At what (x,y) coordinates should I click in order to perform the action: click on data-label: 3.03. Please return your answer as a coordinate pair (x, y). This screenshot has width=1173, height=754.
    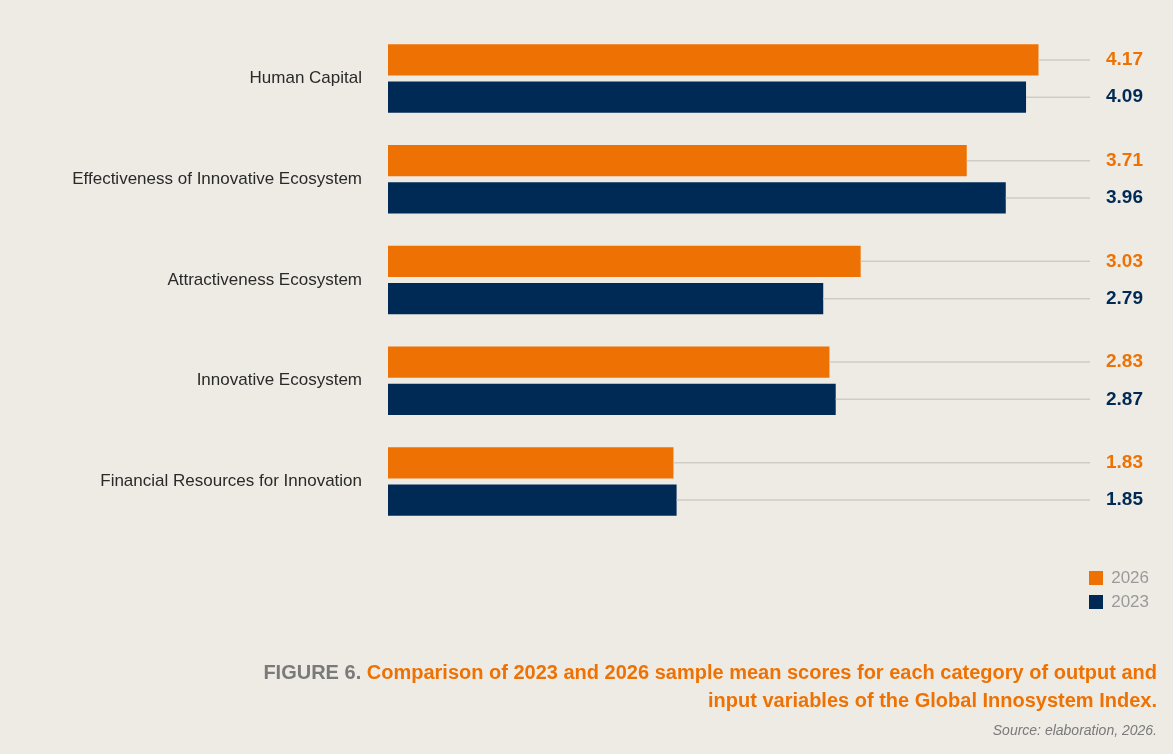
    Looking at the image, I should click on (1124, 260).